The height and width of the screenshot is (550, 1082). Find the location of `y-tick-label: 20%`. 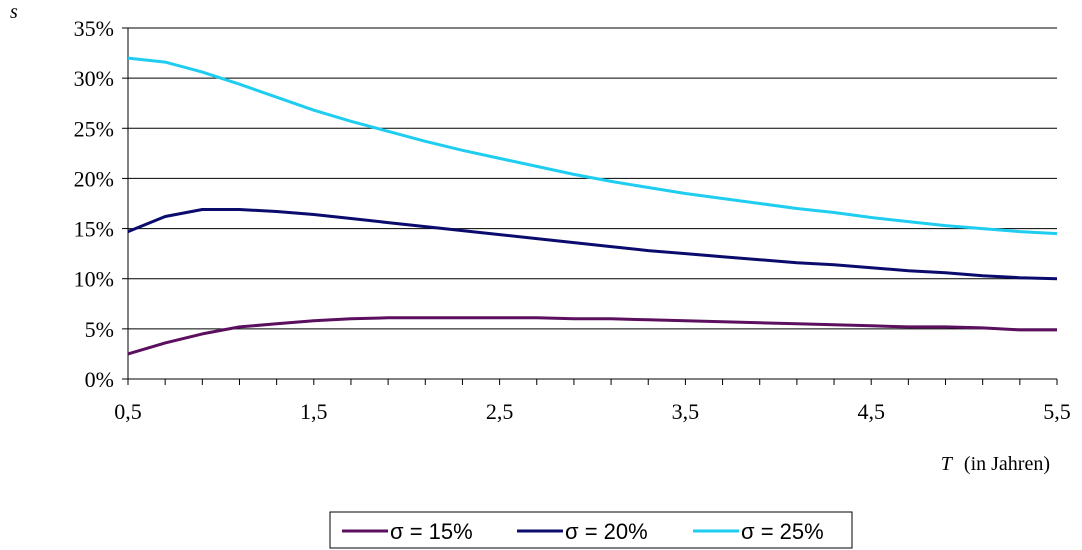

y-tick-label: 20% is located at coordinates (94, 178).